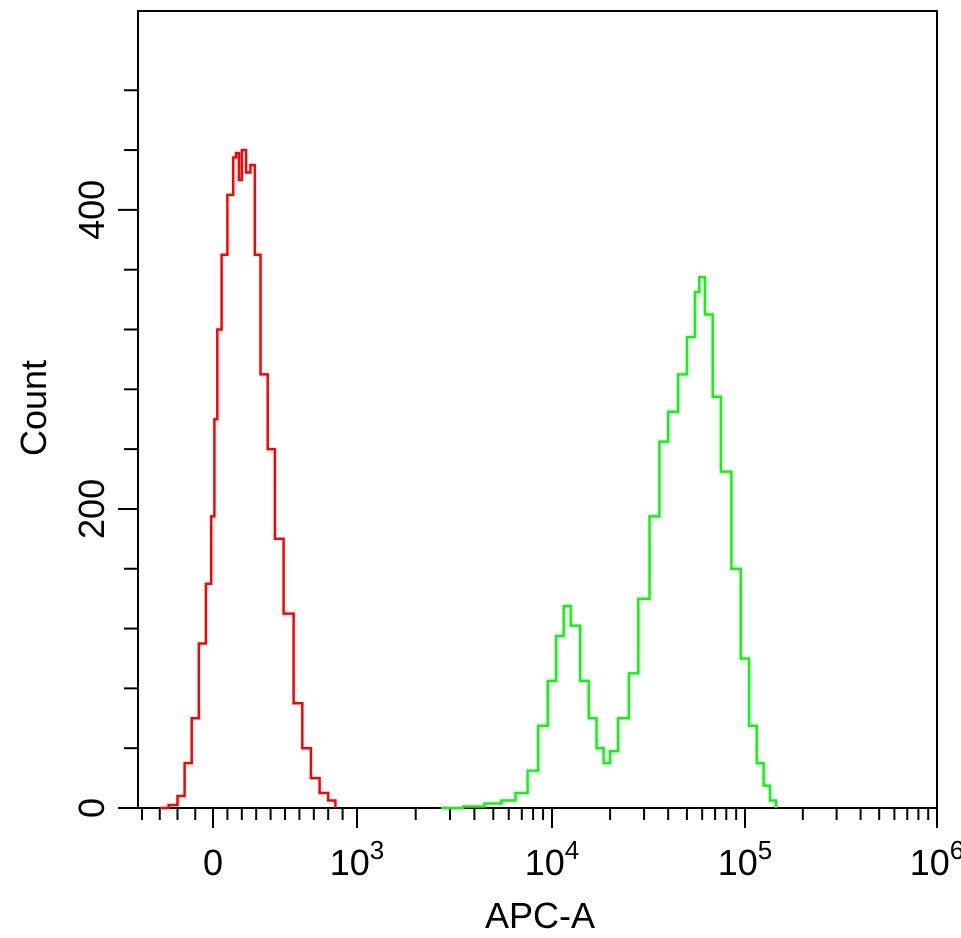  What do you see at coordinates (91, 210) in the screenshot?
I see `y-tick-label: 400` at bounding box center [91, 210].